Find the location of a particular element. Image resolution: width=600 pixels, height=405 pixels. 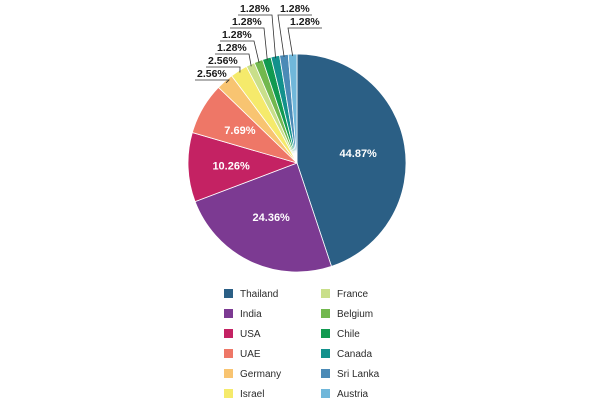

leader-line-germany is located at coordinates (212, 81).